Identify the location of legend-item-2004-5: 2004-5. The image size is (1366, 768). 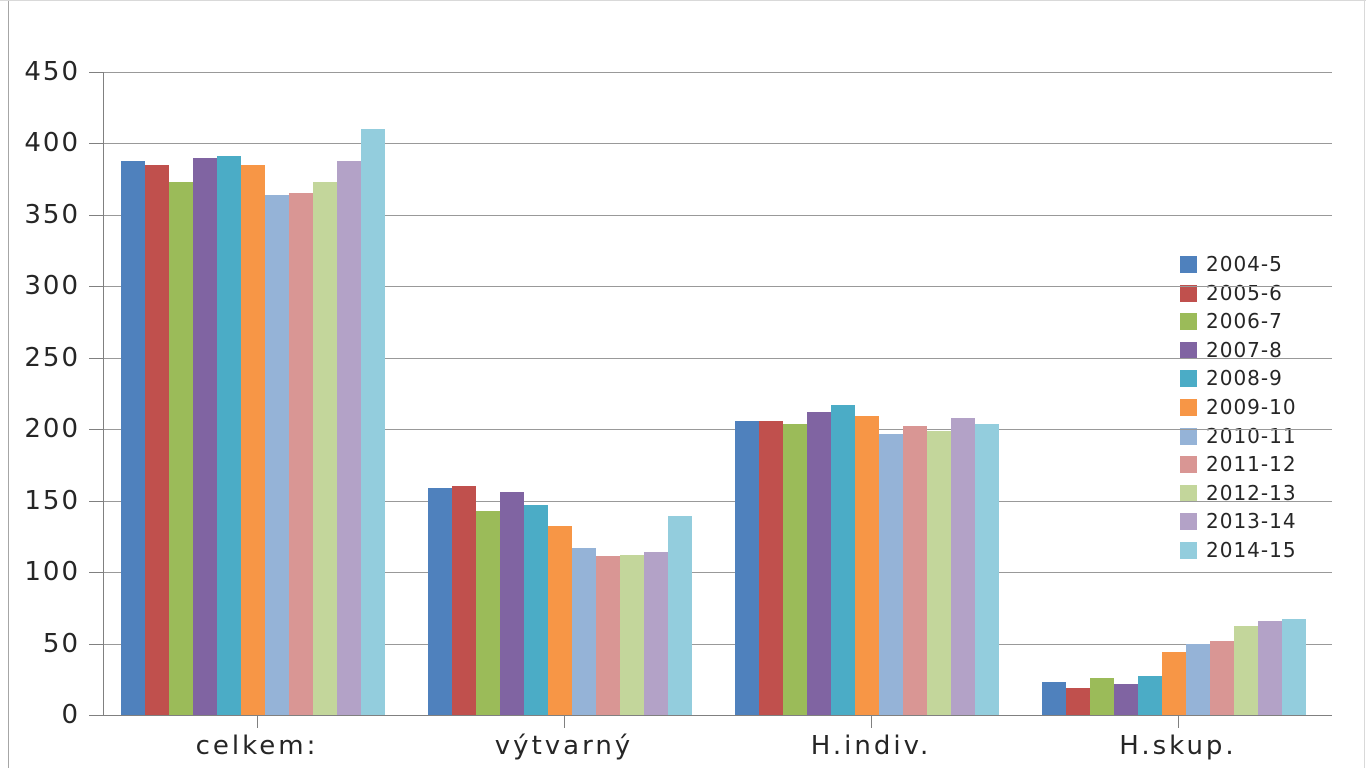
(1231, 264).